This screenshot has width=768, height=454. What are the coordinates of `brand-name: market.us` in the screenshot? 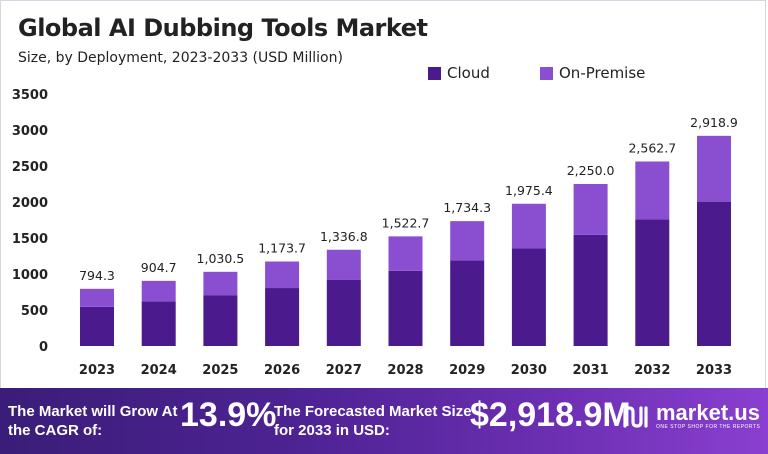 It's located at (708, 412).